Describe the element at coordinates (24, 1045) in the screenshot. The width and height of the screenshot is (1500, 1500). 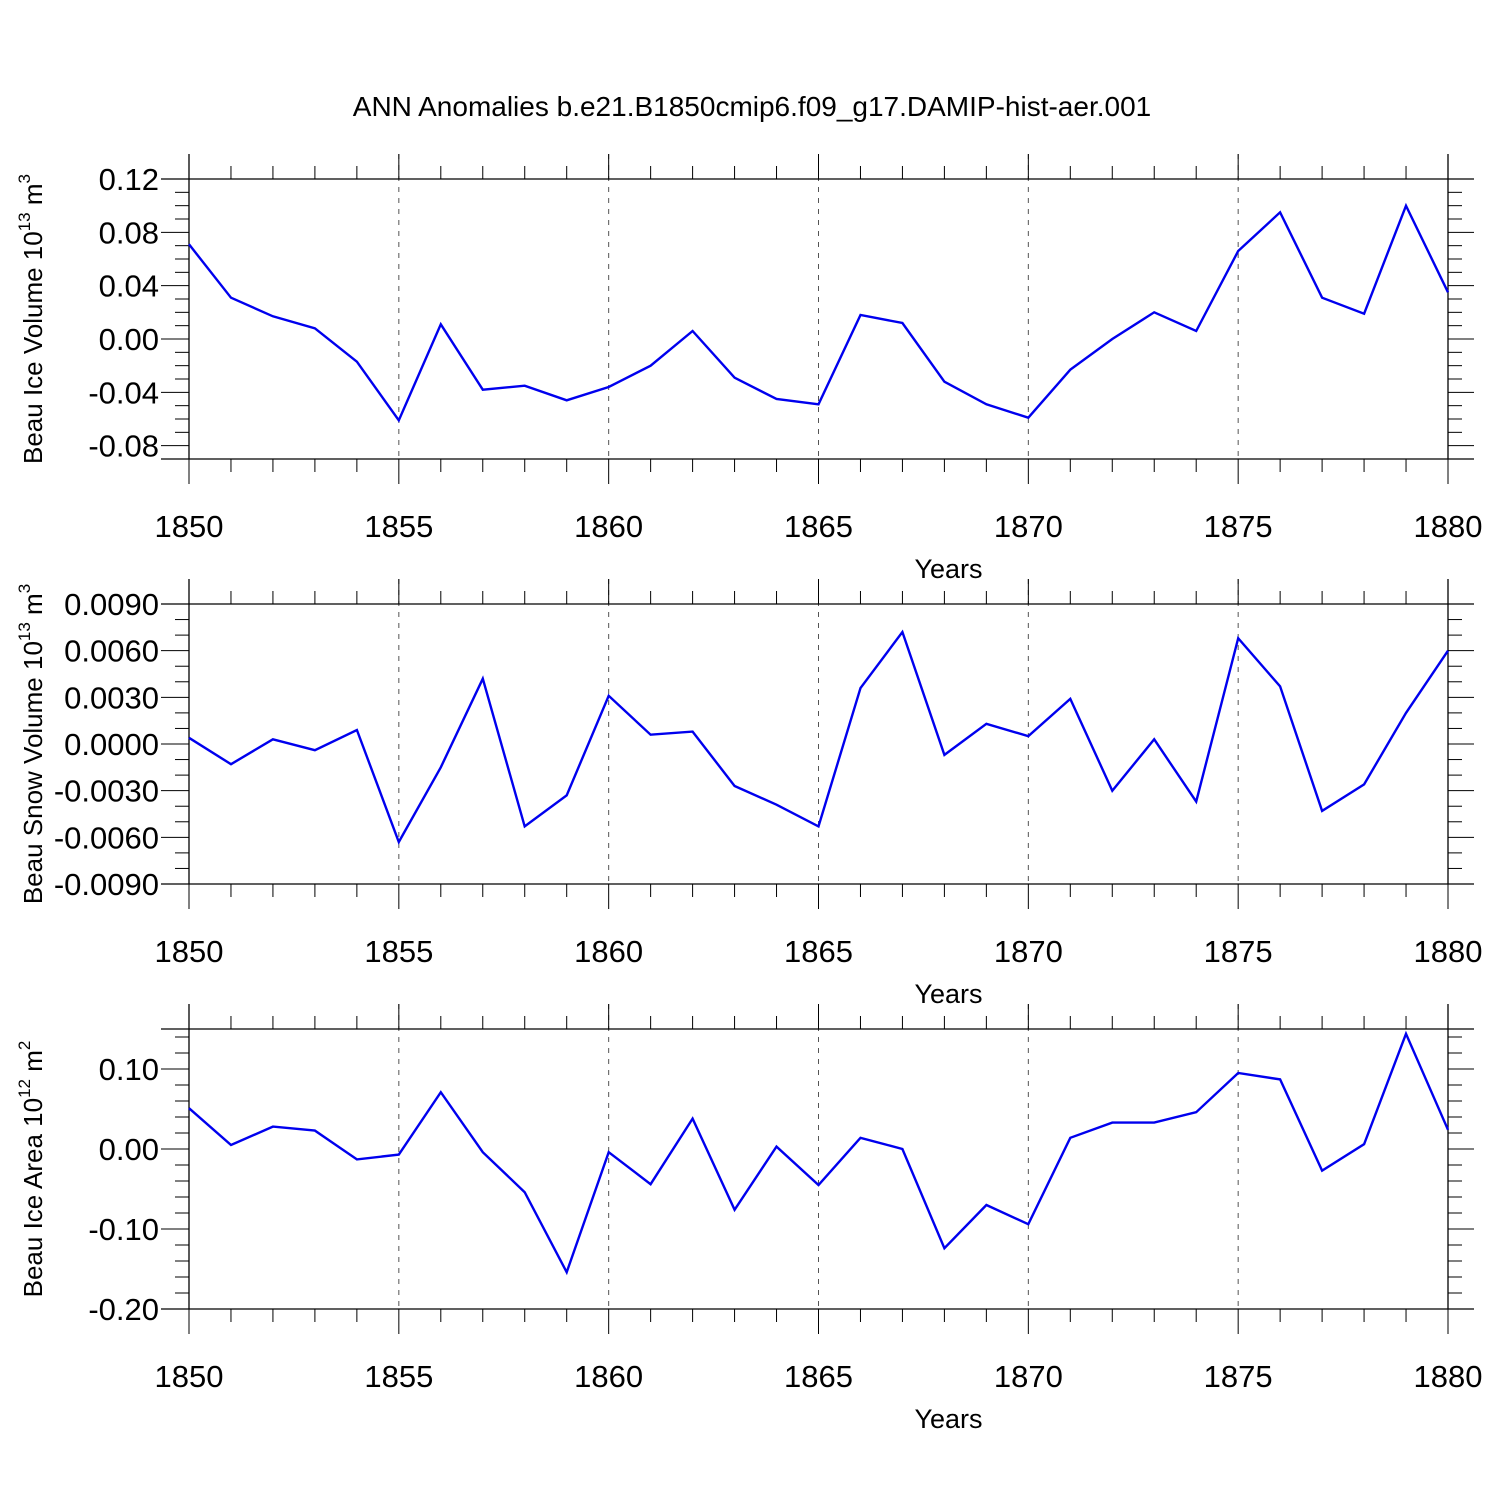
I see `y-axis-label-unit-exponent: 2` at that location.